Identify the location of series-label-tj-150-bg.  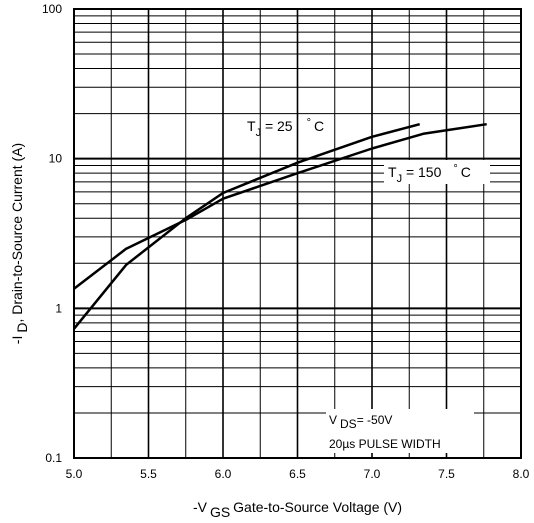
(437, 172).